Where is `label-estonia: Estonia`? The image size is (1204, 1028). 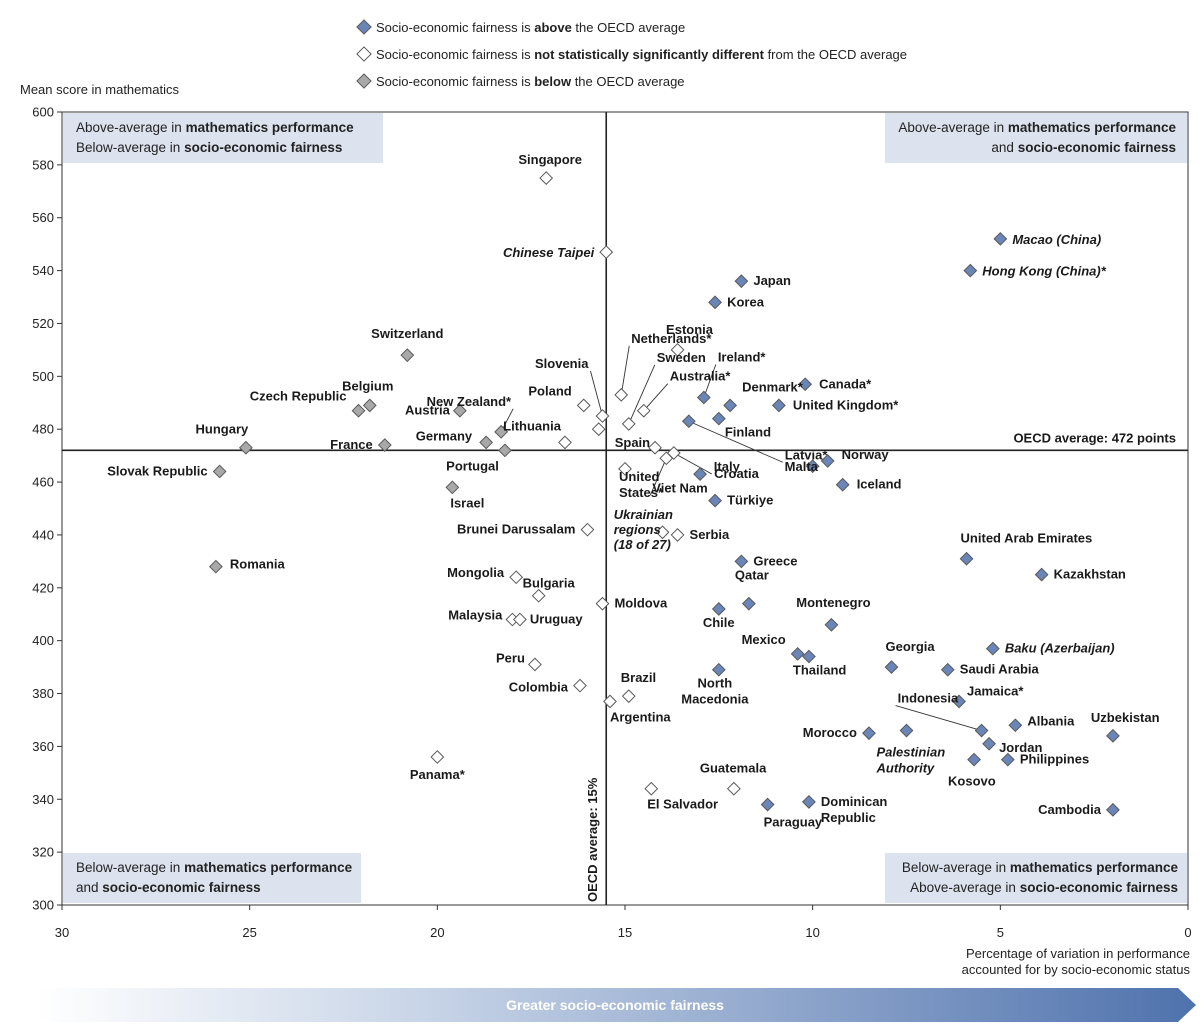 label-estonia: Estonia is located at coordinates (690, 329).